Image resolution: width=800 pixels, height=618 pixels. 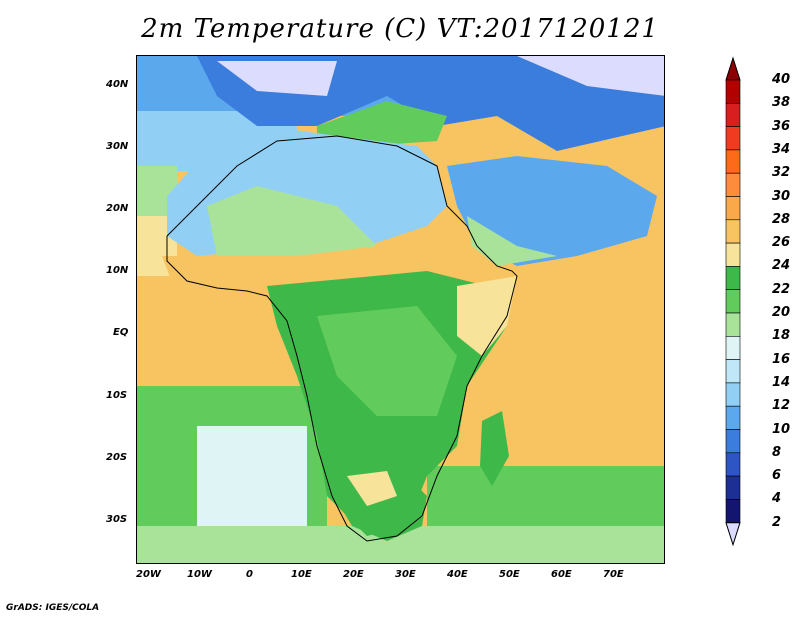 I want to click on credit-label: GrADS: IGES/COLA, so click(x=53, y=608).